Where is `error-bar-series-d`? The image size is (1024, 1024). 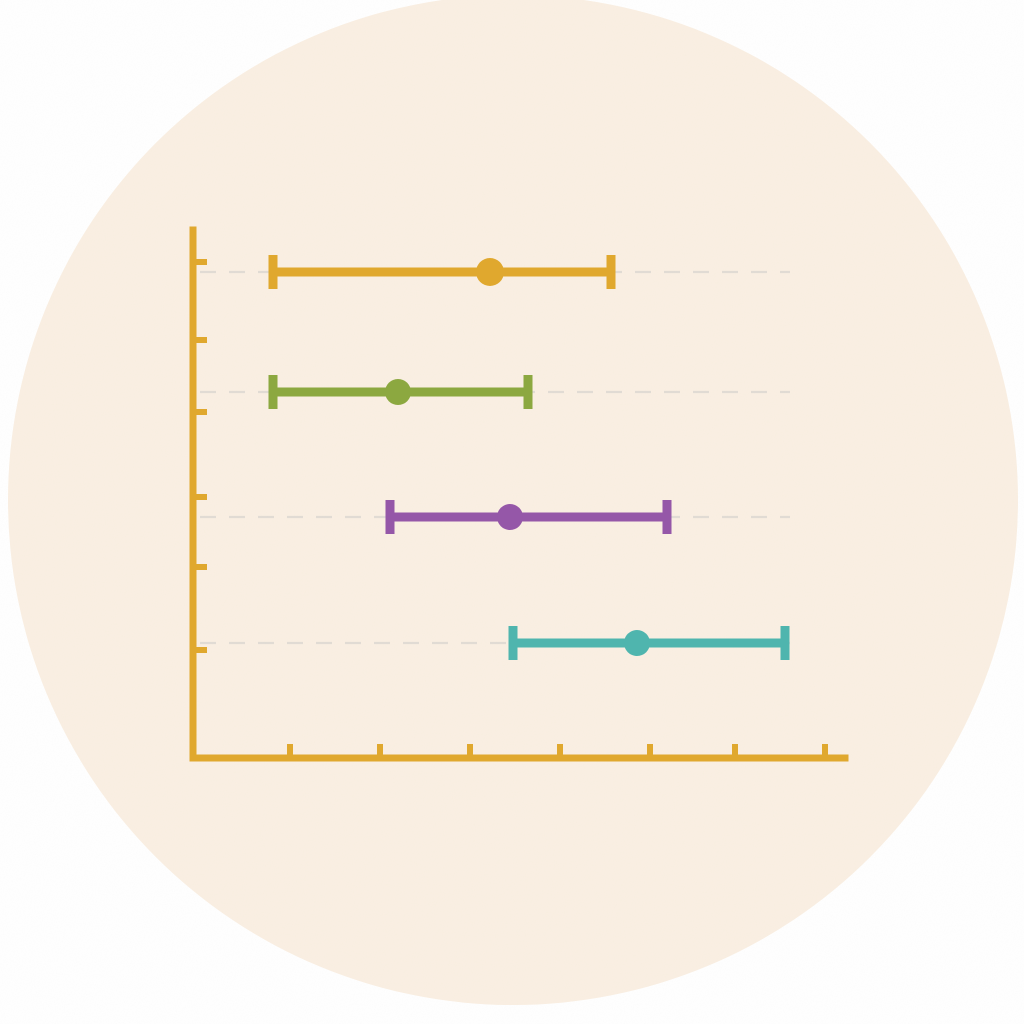
error-bar-series-d is located at coordinates (649, 643).